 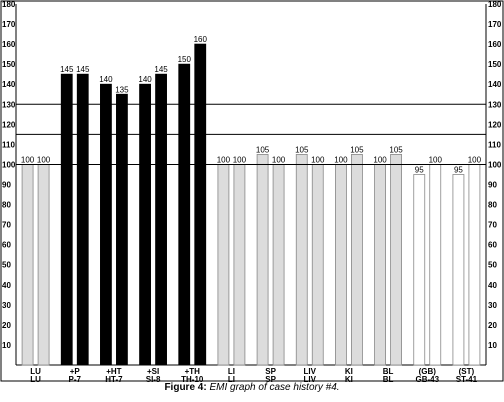 I want to click on caption-text: EMI graph of case history #4., so click(x=274, y=387).